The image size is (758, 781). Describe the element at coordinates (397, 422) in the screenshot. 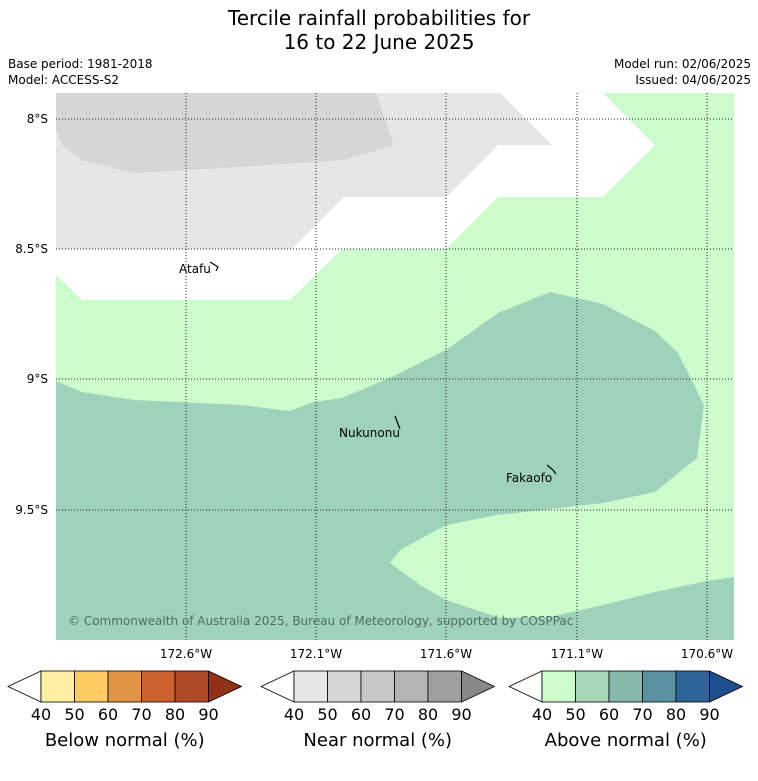

I see `nukunonu-atoll-outline` at that location.